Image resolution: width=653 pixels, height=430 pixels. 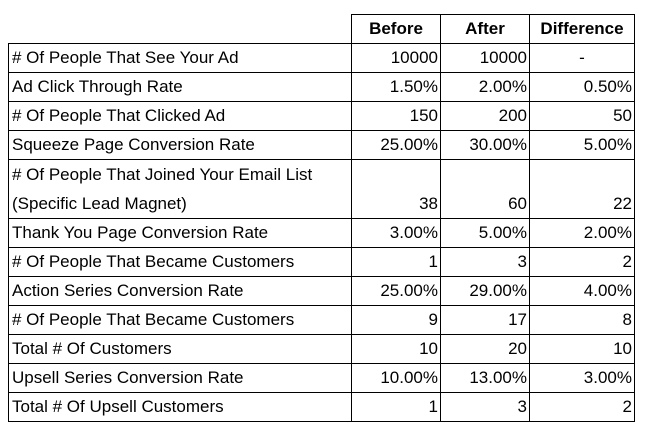 I want to click on before-value: 10.00%, so click(x=396, y=378).